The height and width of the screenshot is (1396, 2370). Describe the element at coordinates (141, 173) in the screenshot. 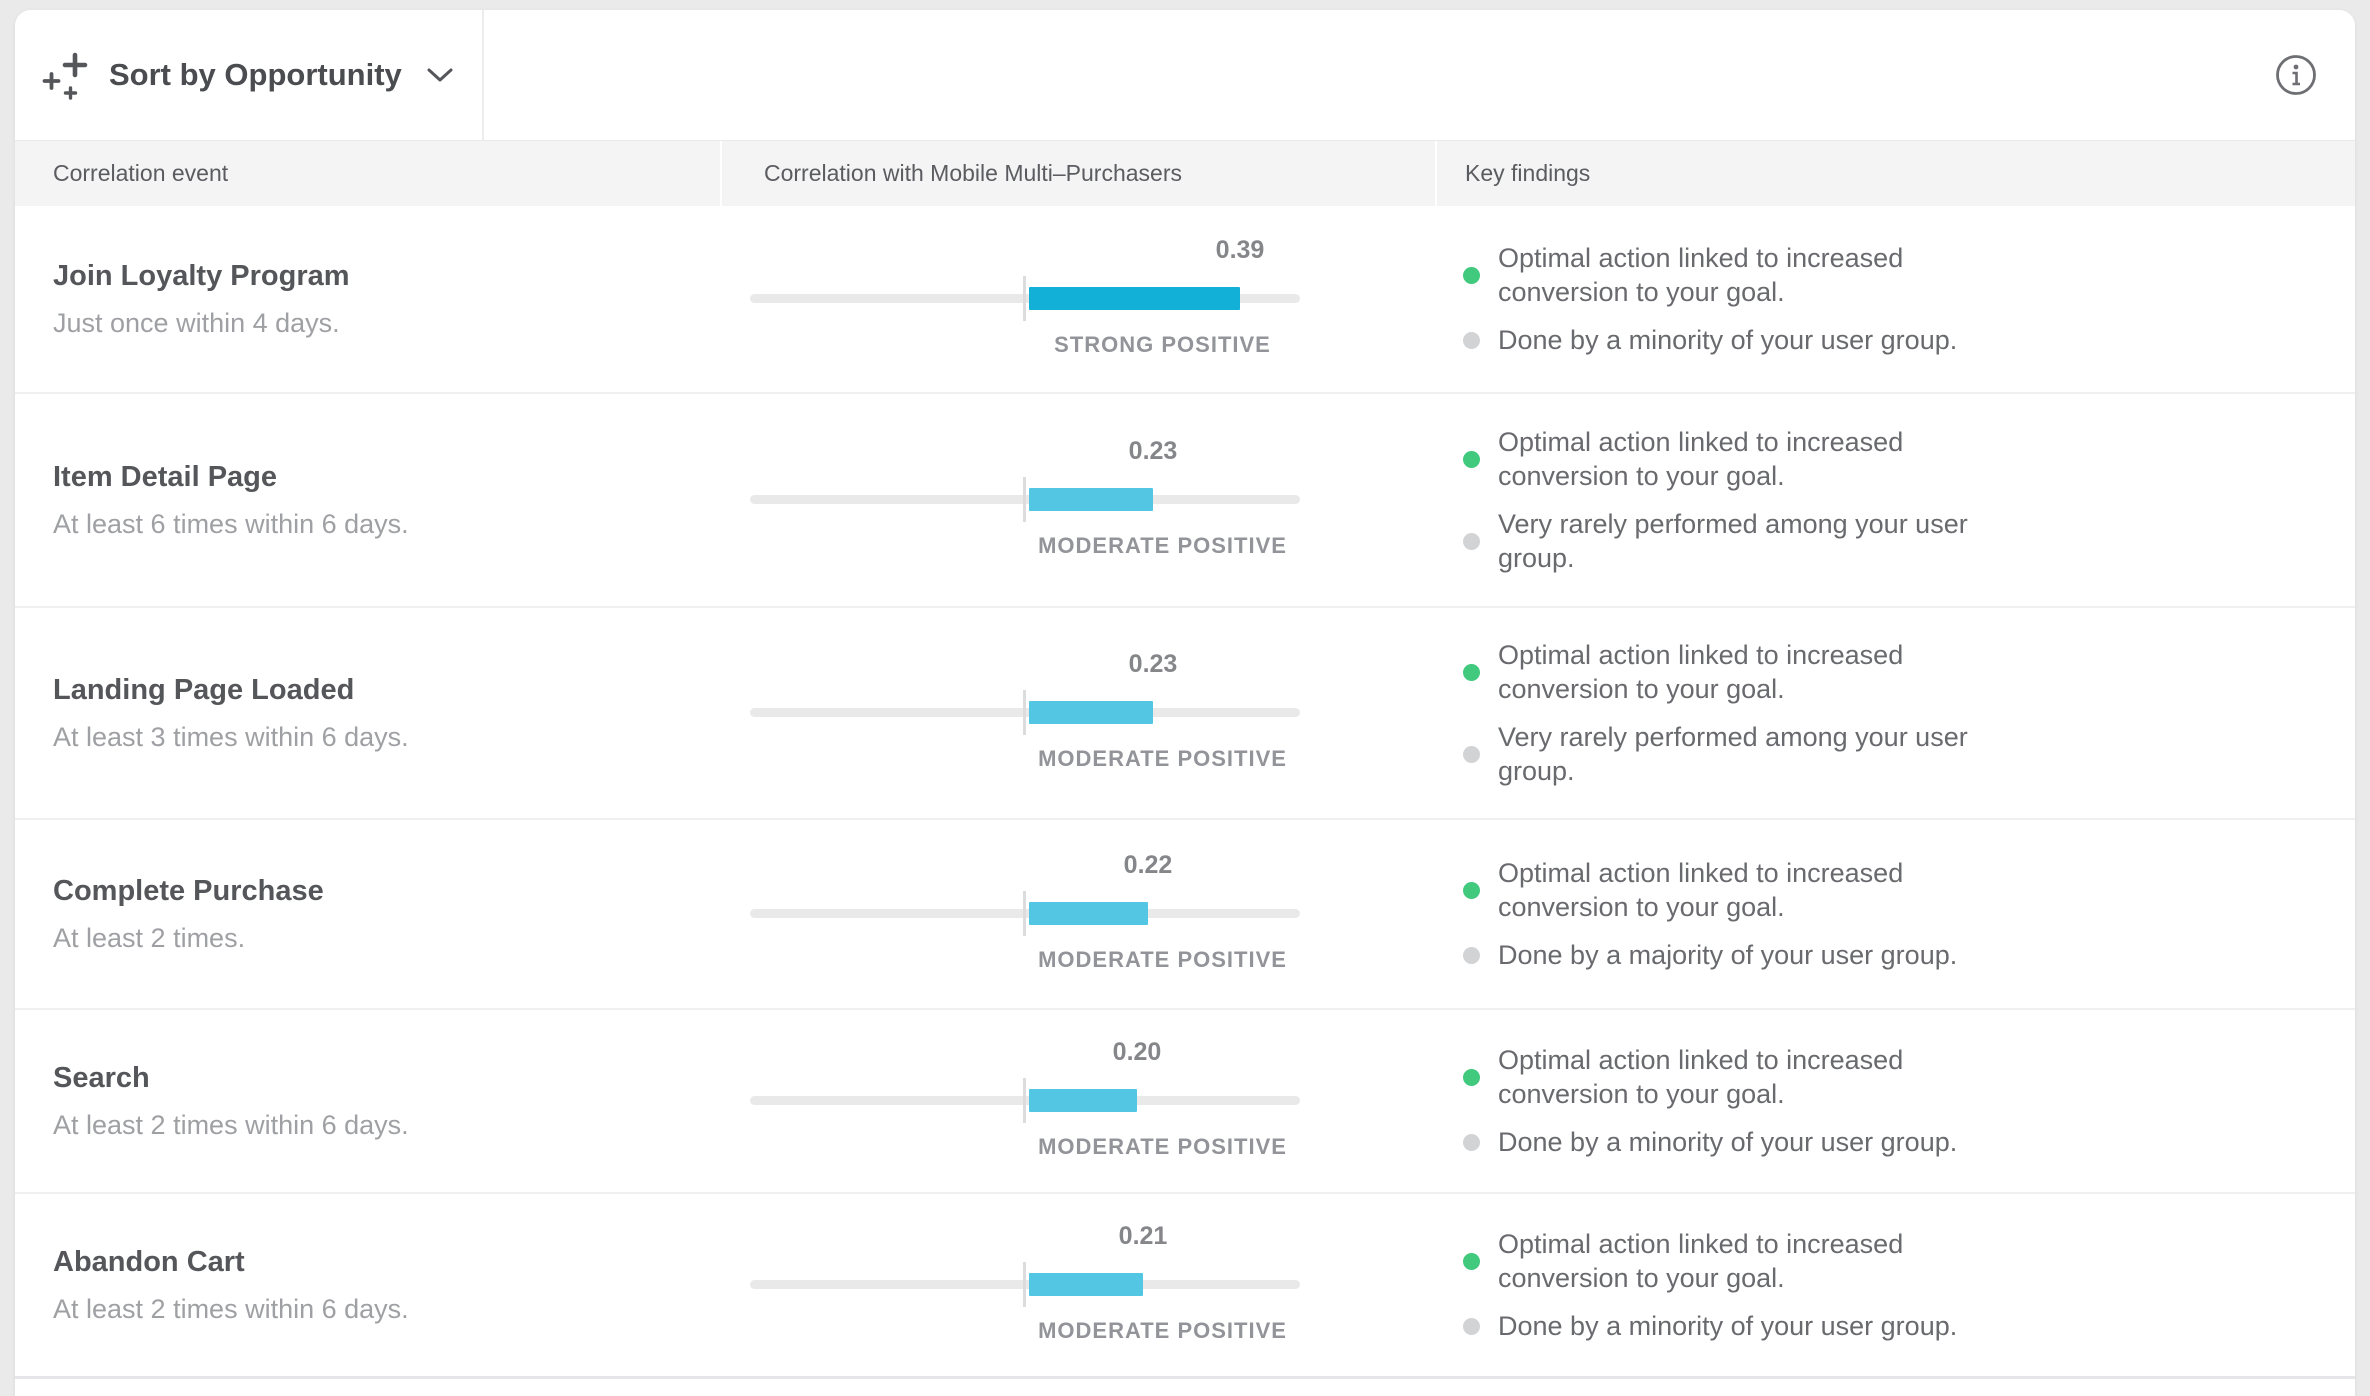

I see `column-header-correlation-event: Correlation event` at that location.